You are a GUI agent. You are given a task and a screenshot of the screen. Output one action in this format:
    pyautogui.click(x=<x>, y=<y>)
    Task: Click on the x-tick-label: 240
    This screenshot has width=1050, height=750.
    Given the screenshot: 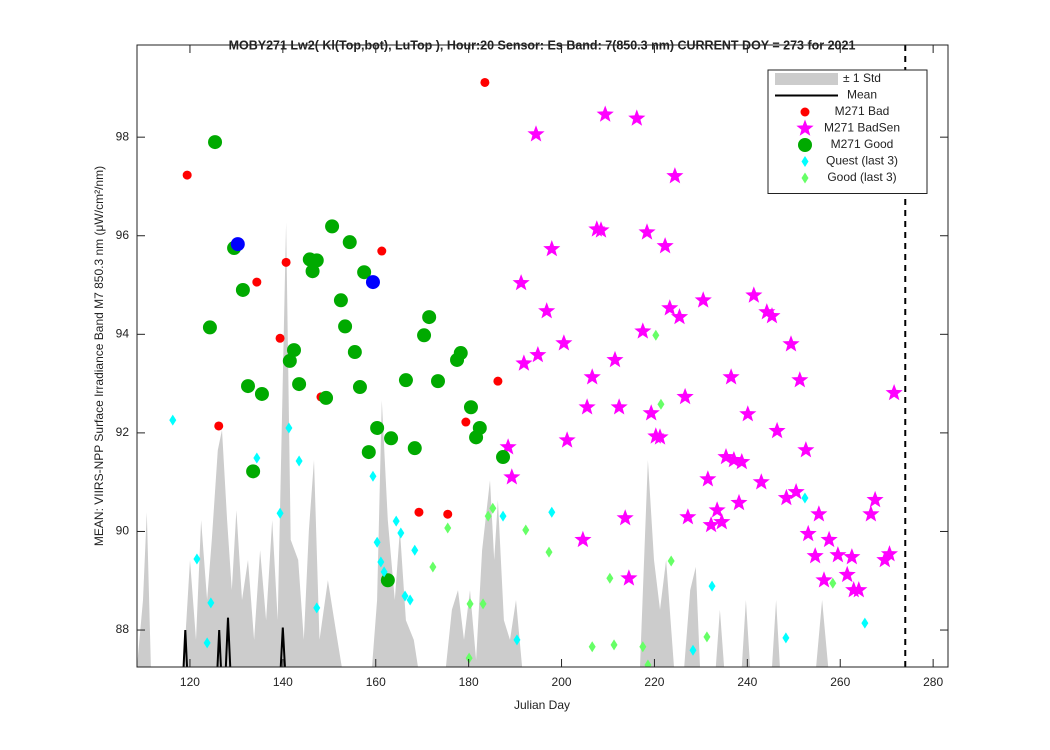 What is the action you would take?
    pyautogui.click(x=747, y=682)
    